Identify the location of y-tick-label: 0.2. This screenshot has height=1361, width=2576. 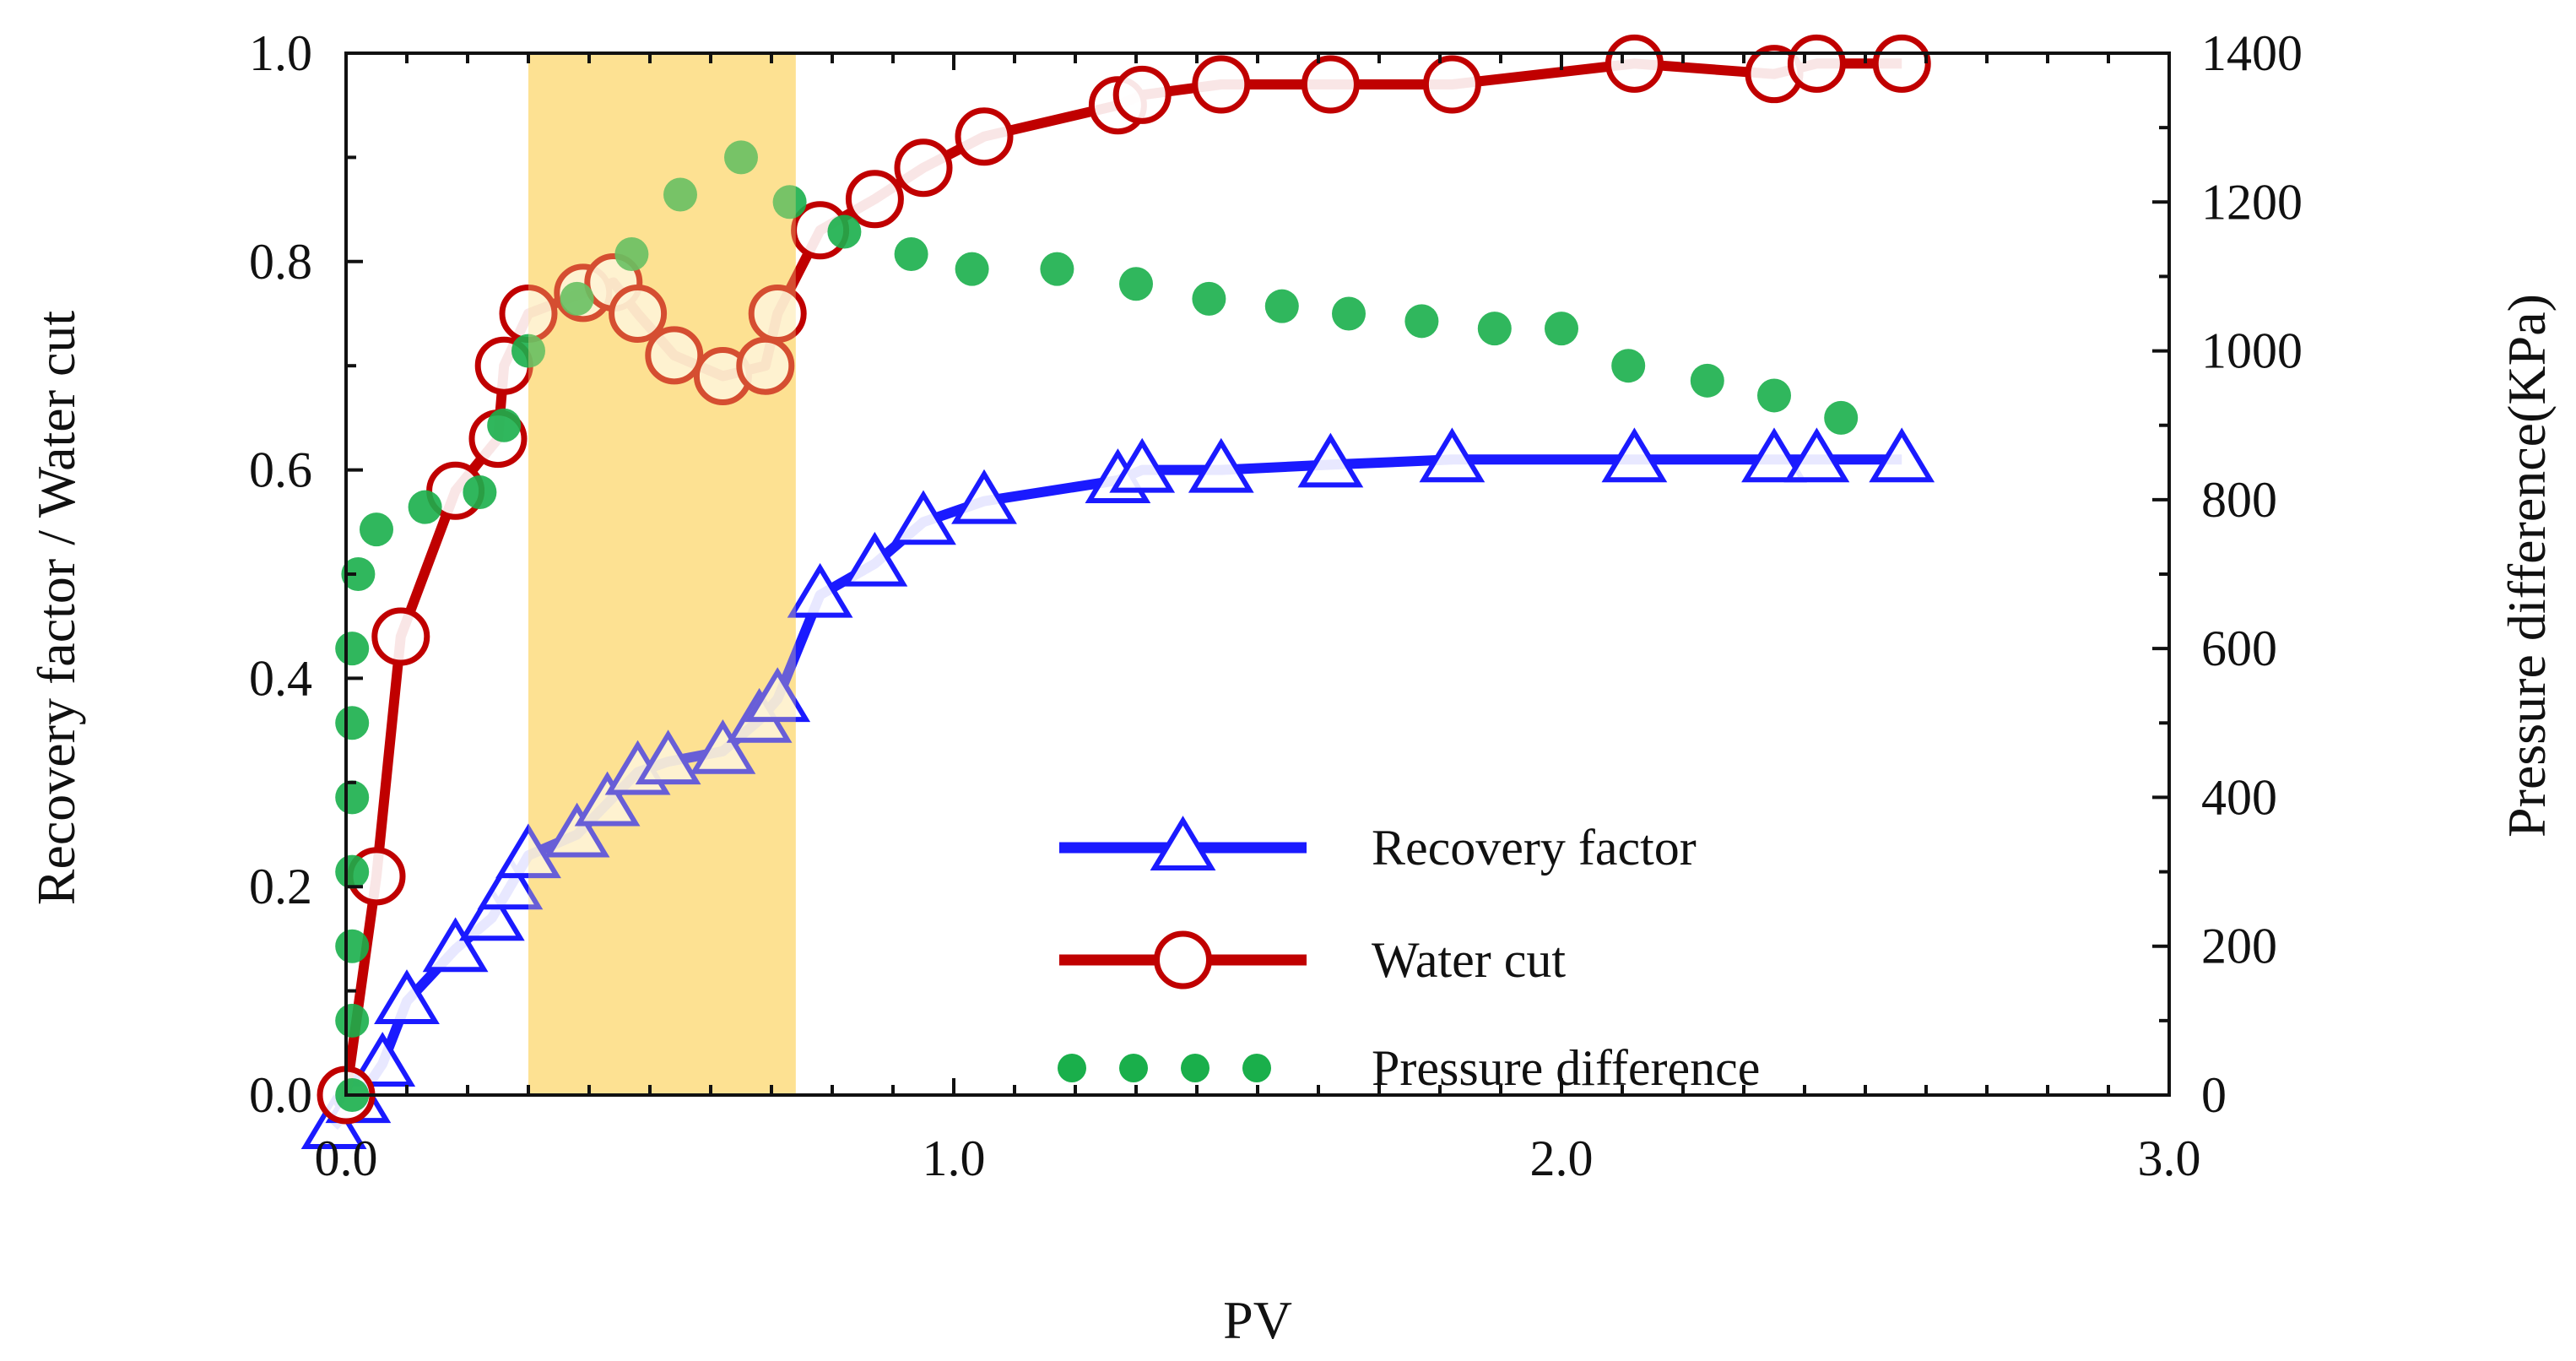
(280, 886).